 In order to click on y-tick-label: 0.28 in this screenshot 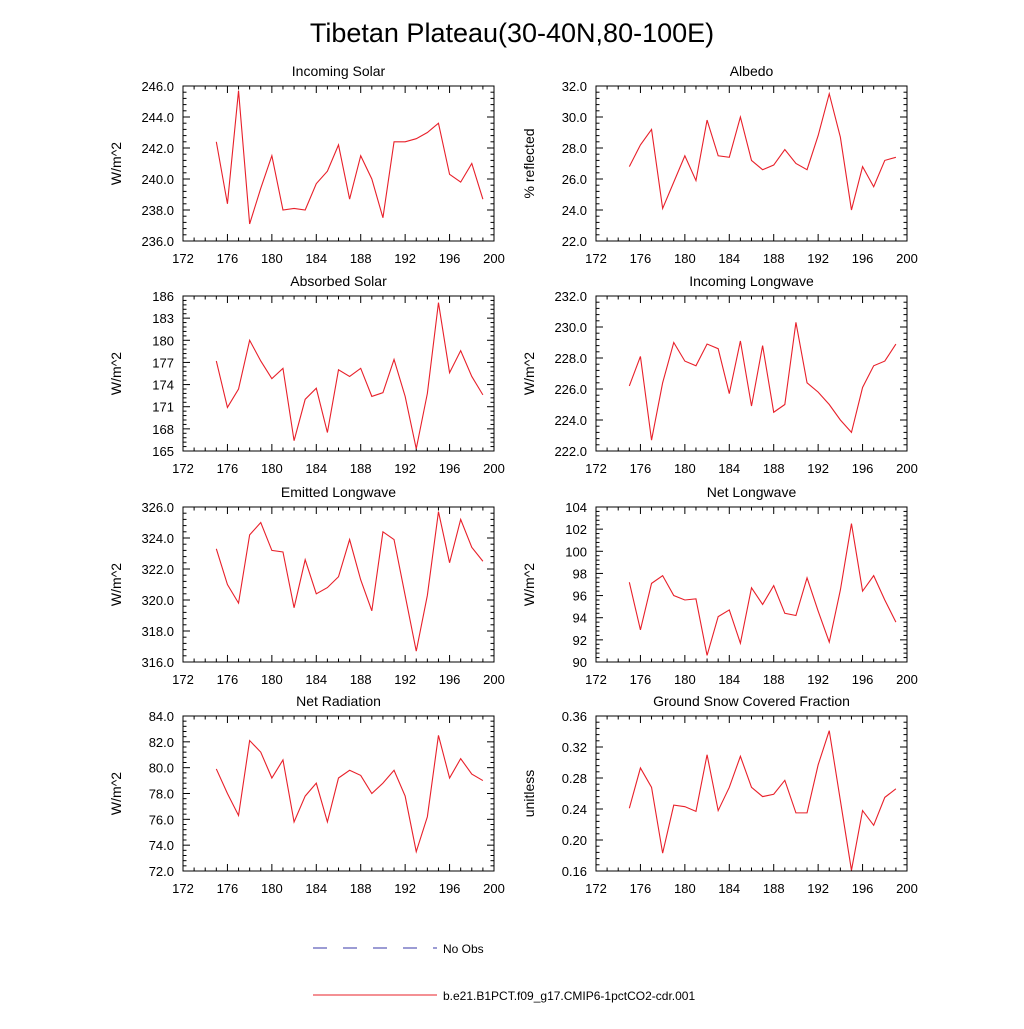, I will do `click(574, 778)`.